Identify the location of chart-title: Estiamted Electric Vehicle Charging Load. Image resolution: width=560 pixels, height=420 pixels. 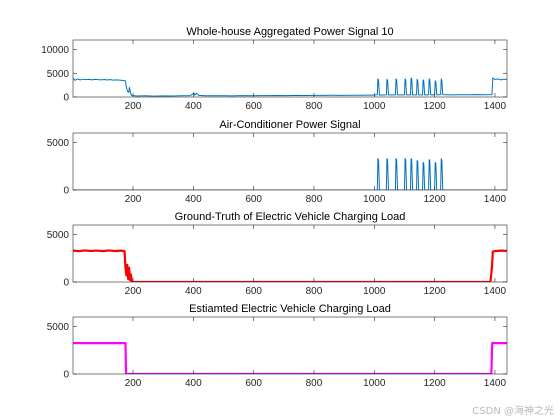
(290, 309).